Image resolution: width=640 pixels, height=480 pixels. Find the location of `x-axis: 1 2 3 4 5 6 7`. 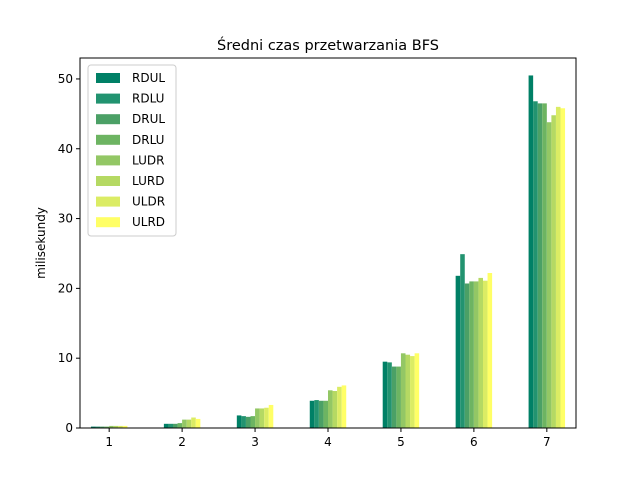

x-axis: 1 2 3 4 5 6 7 is located at coordinates (328, 438).